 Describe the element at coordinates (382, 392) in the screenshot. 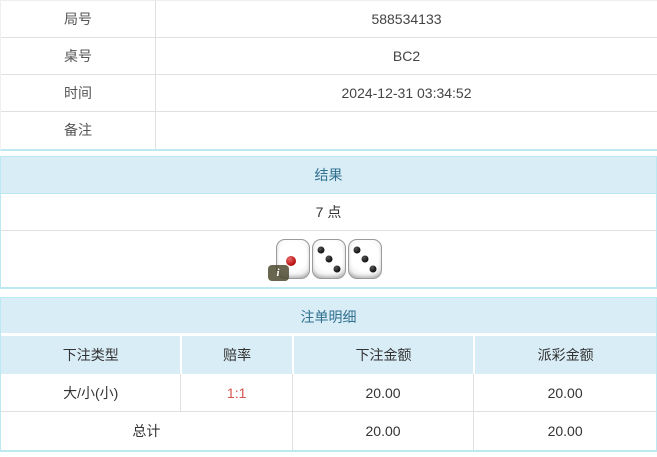

I see `bet-amount: 20.00` at that location.